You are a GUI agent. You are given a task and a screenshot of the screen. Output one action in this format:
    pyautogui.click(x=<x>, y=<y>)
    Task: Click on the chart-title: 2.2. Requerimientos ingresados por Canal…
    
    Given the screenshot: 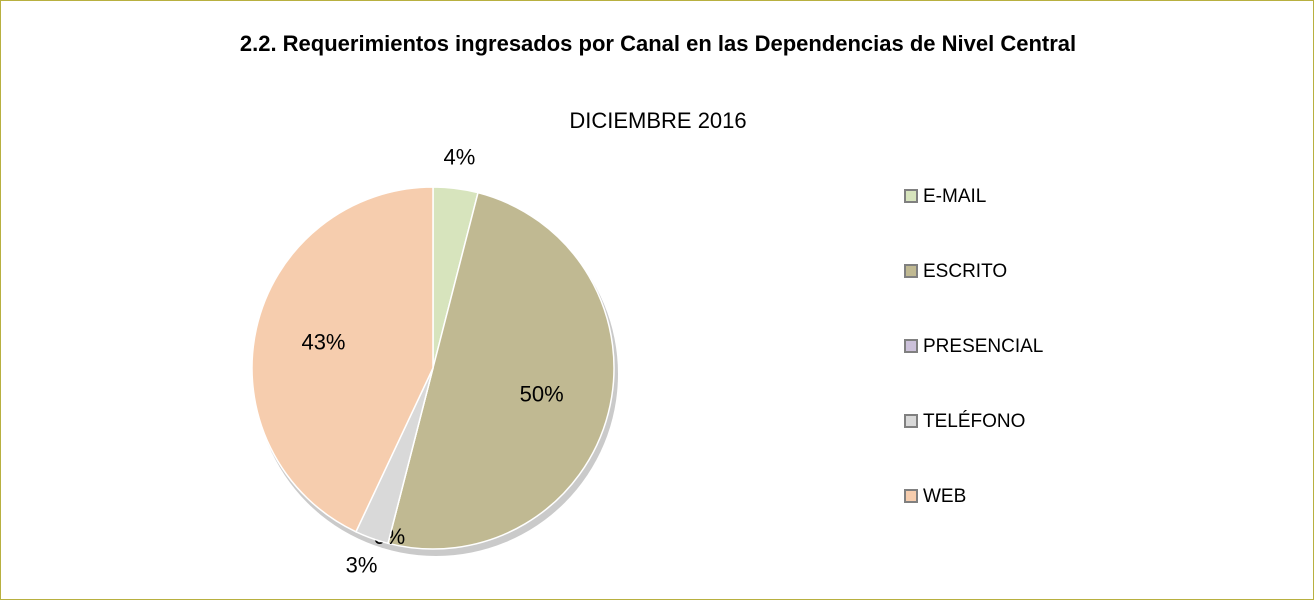 What is the action you would take?
    pyautogui.click(x=658, y=43)
    